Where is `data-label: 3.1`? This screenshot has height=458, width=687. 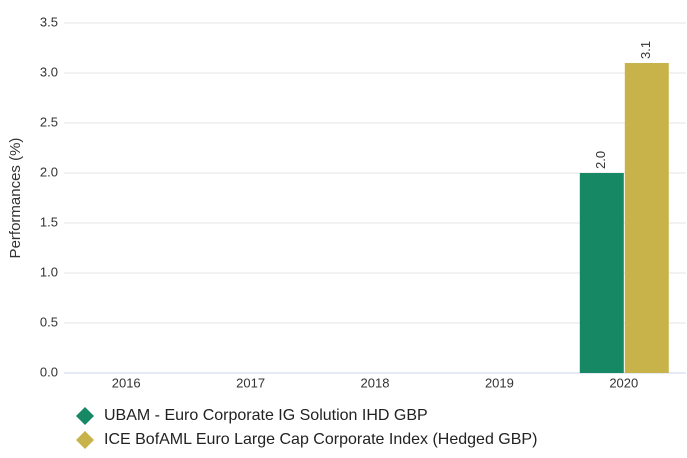 data-label: 3.1 is located at coordinates (645, 50).